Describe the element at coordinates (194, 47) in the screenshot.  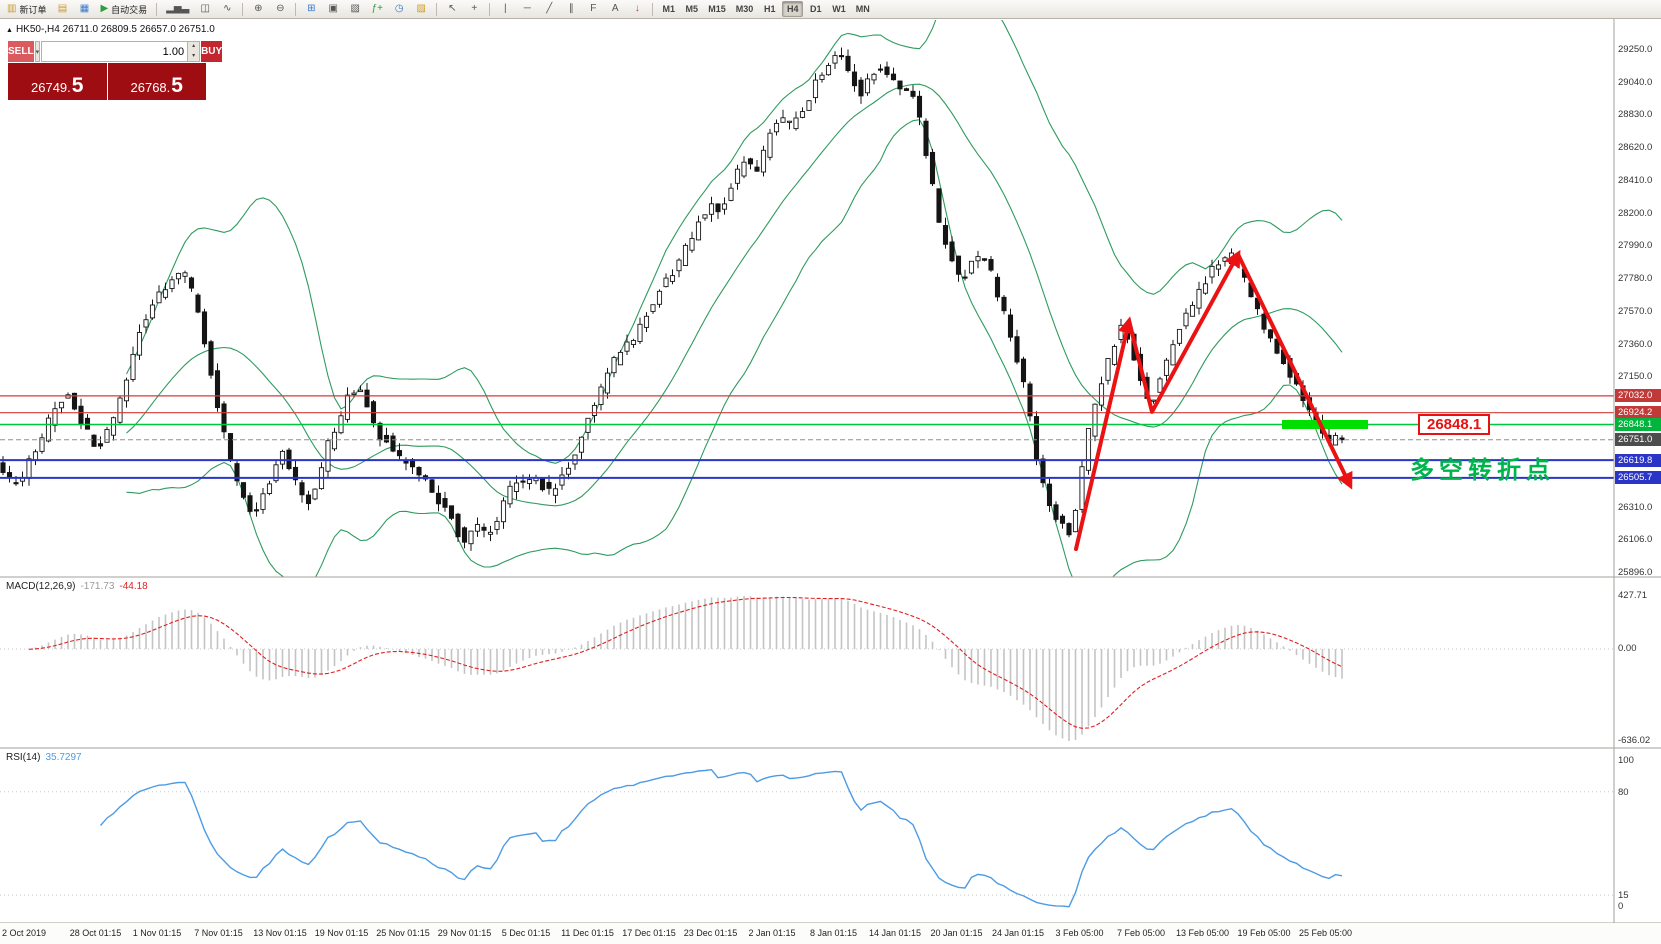
I see `volume-up-button: ▴` at that location.